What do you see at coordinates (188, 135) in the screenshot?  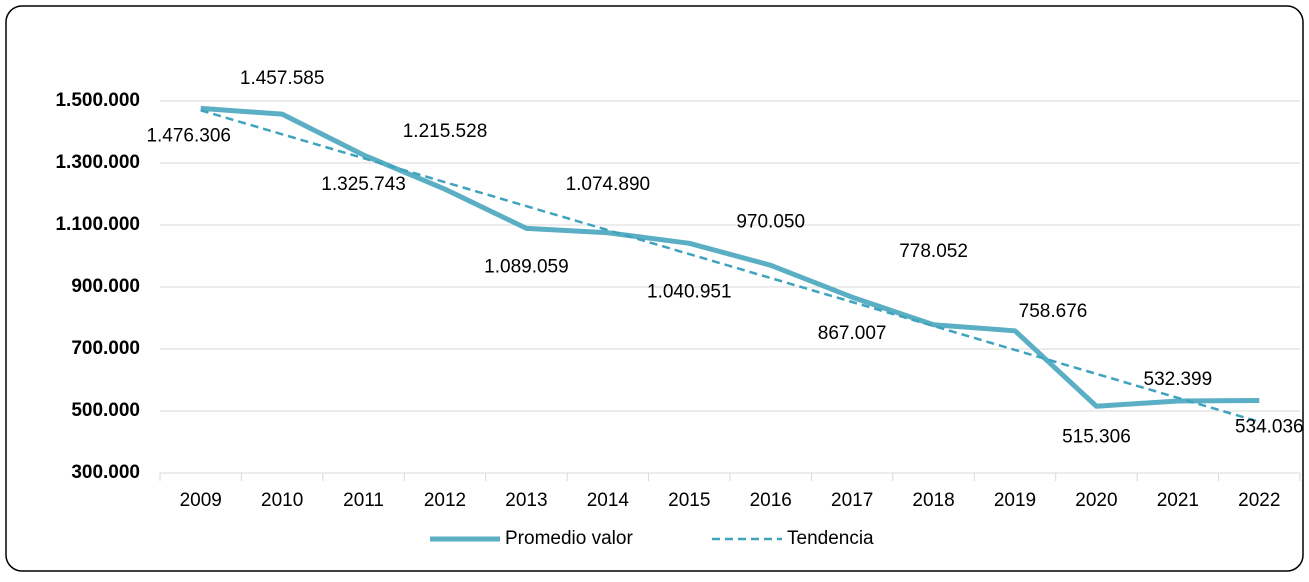 I see `data-label: 1.476.306` at bounding box center [188, 135].